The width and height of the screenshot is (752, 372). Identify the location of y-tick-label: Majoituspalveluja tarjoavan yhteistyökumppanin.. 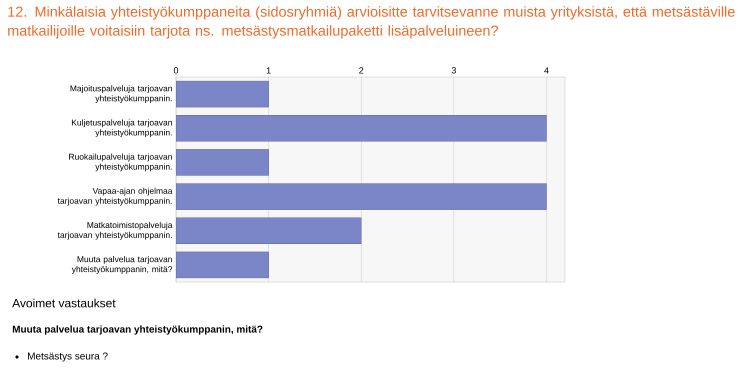
(121, 94).